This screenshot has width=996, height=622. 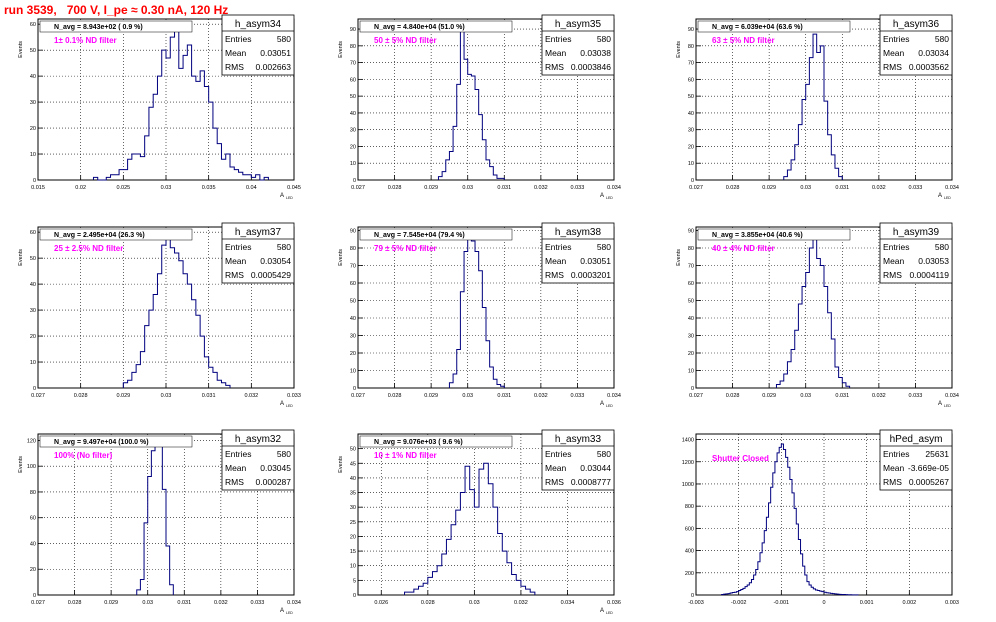 I want to click on x-tick-label: 0.001, so click(x=867, y=603).